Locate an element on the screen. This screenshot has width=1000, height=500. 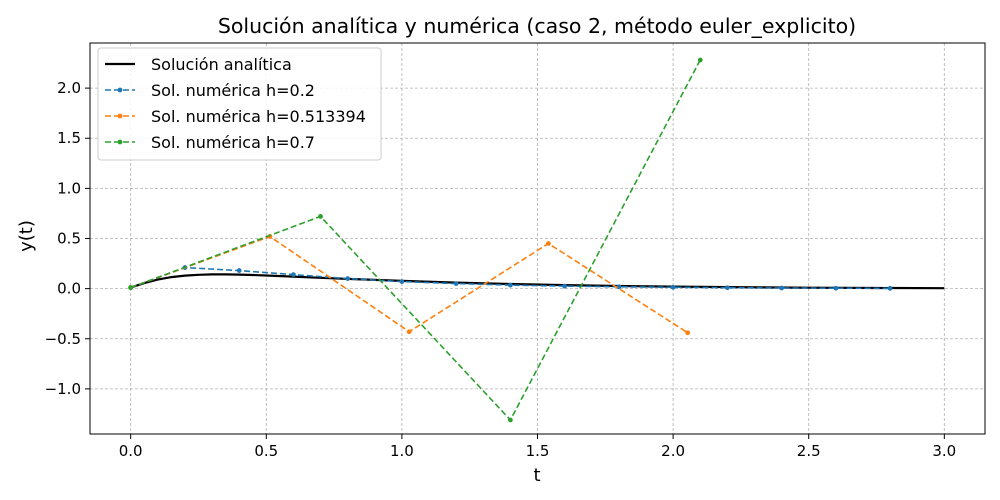
legend-item: Sol. numérica h=0.7 is located at coordinates (210, 142).